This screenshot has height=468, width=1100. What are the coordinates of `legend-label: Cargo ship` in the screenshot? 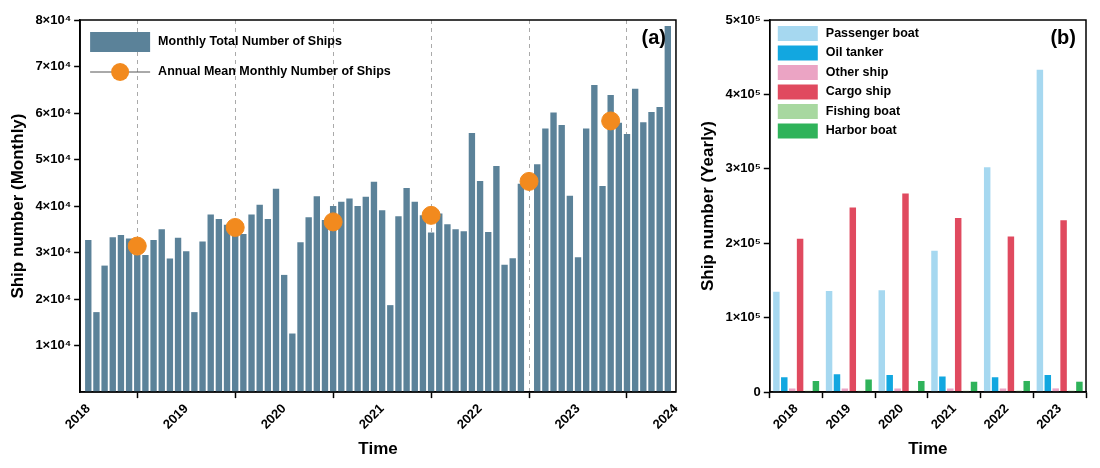 It's located at (858, 91).